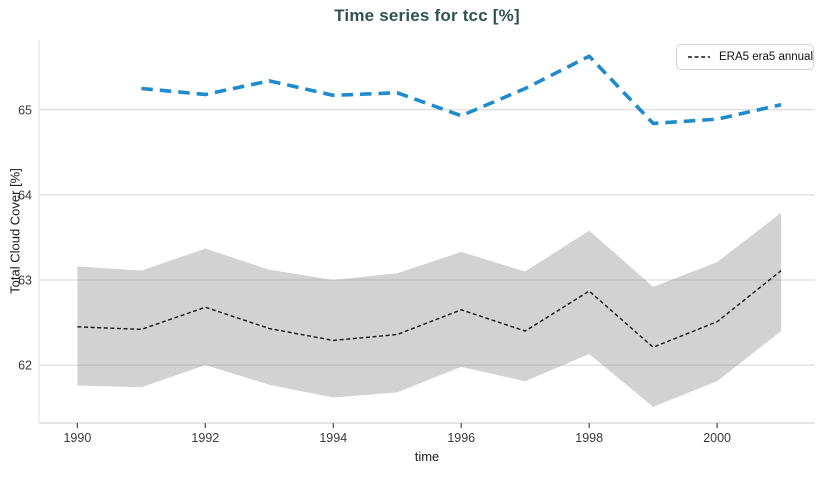  What do you see at coordinates (589, 438) in the screenshot?
I see `x-tick-label: 1998` at bounding box center [589, 438].